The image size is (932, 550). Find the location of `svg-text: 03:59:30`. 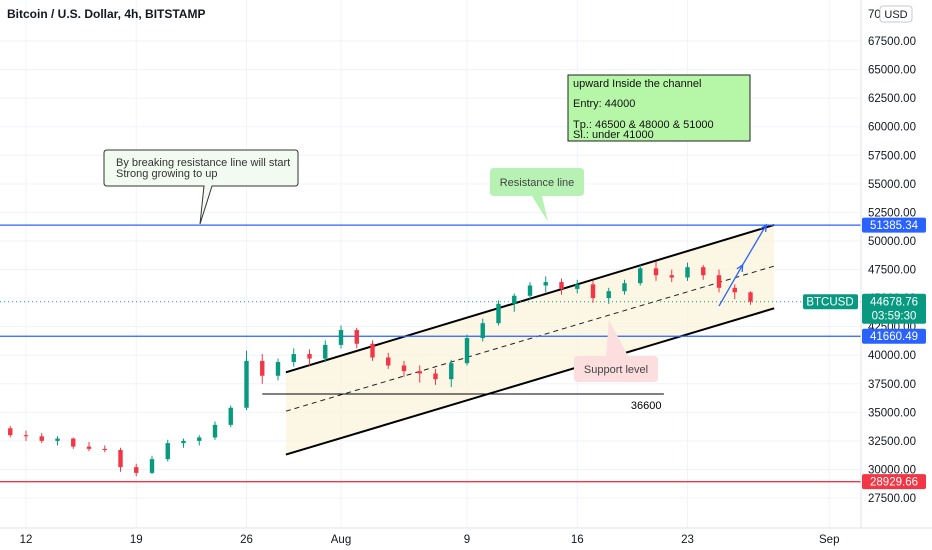

svg-text: 03:59:30 is located at coordinates (894, 317).